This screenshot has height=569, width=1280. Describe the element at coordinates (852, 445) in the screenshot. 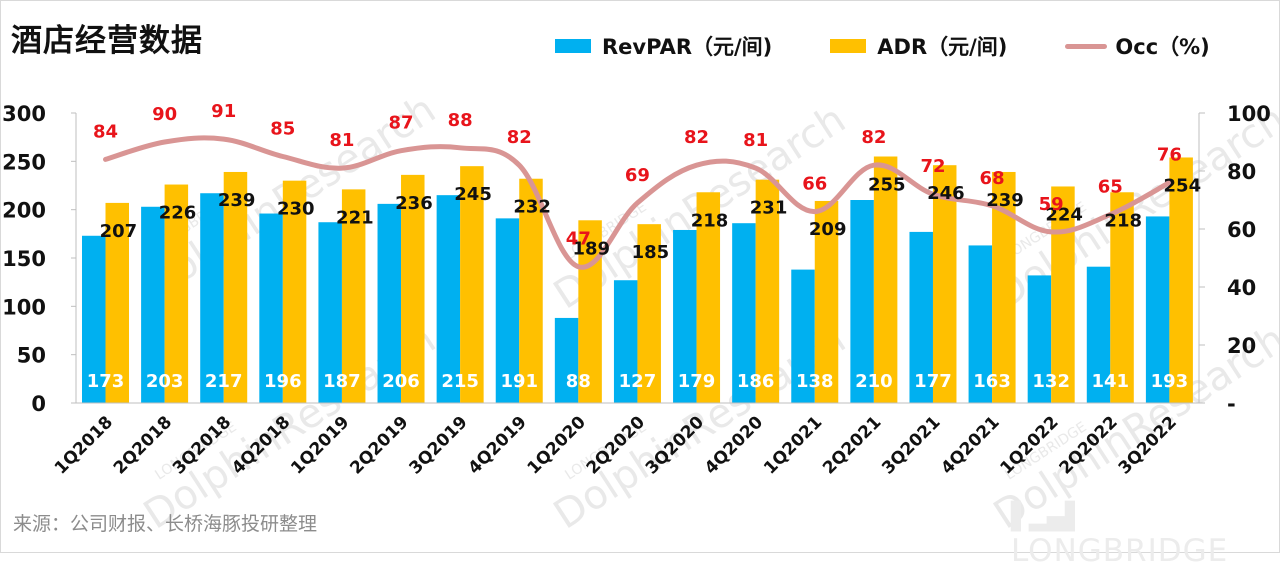

I see `x-tick-label: 2Q2021` at that location.